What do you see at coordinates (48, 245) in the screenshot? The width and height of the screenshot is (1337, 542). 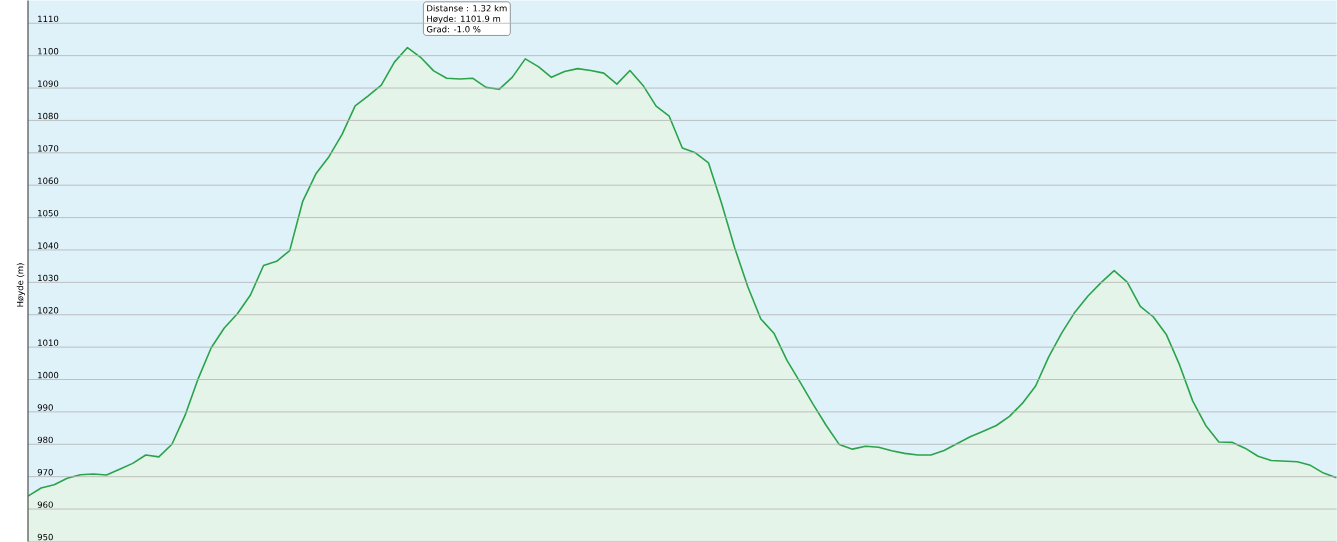 I see `y-tick-label: 1040` at bounding box center [48, 245].